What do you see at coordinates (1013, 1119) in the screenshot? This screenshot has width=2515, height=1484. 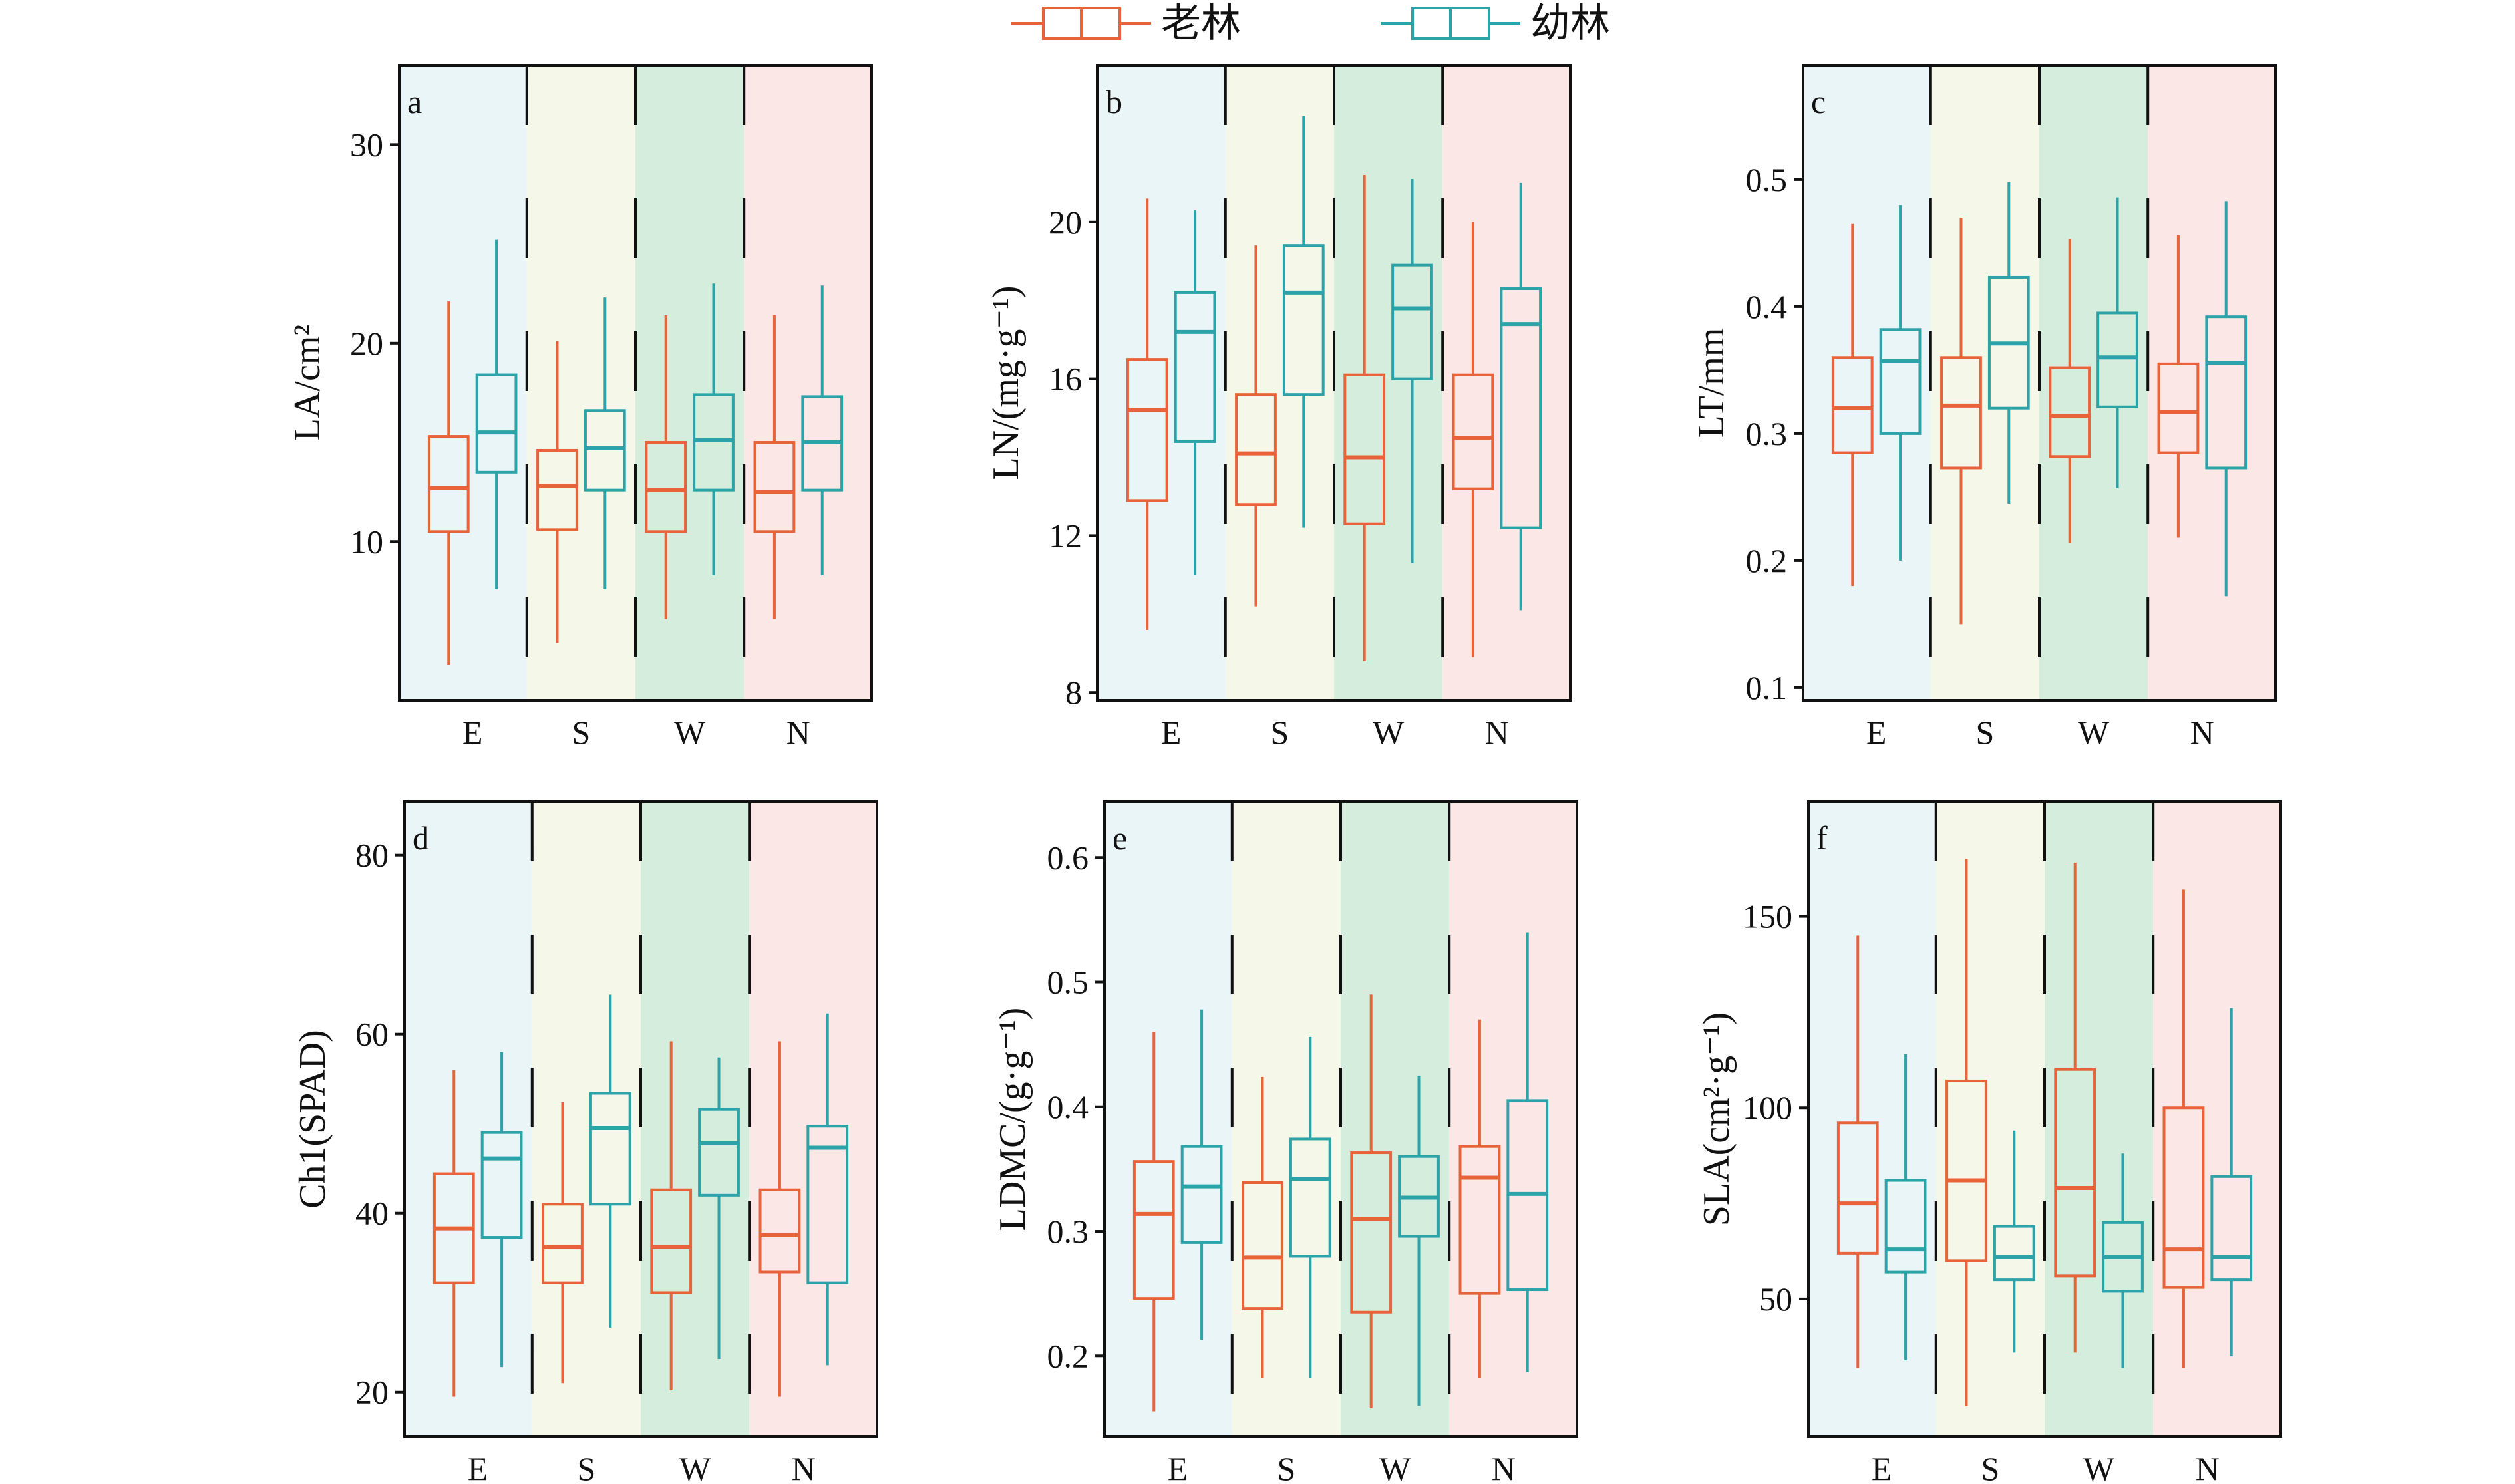 I see `y-axis-label: LDMC/(g·g⁻¹)` at bounding box center [1013, 1119].